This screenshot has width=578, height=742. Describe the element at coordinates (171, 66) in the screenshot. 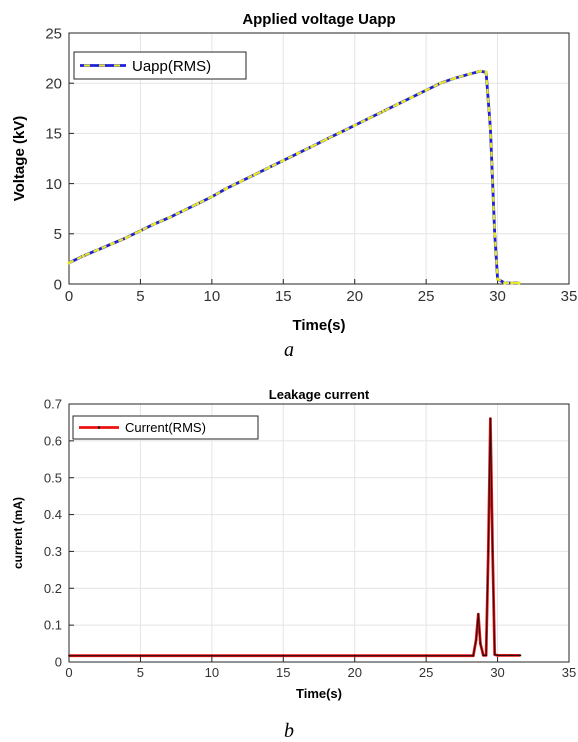

I see `legend-label: Uapp(RMS)` at that location.